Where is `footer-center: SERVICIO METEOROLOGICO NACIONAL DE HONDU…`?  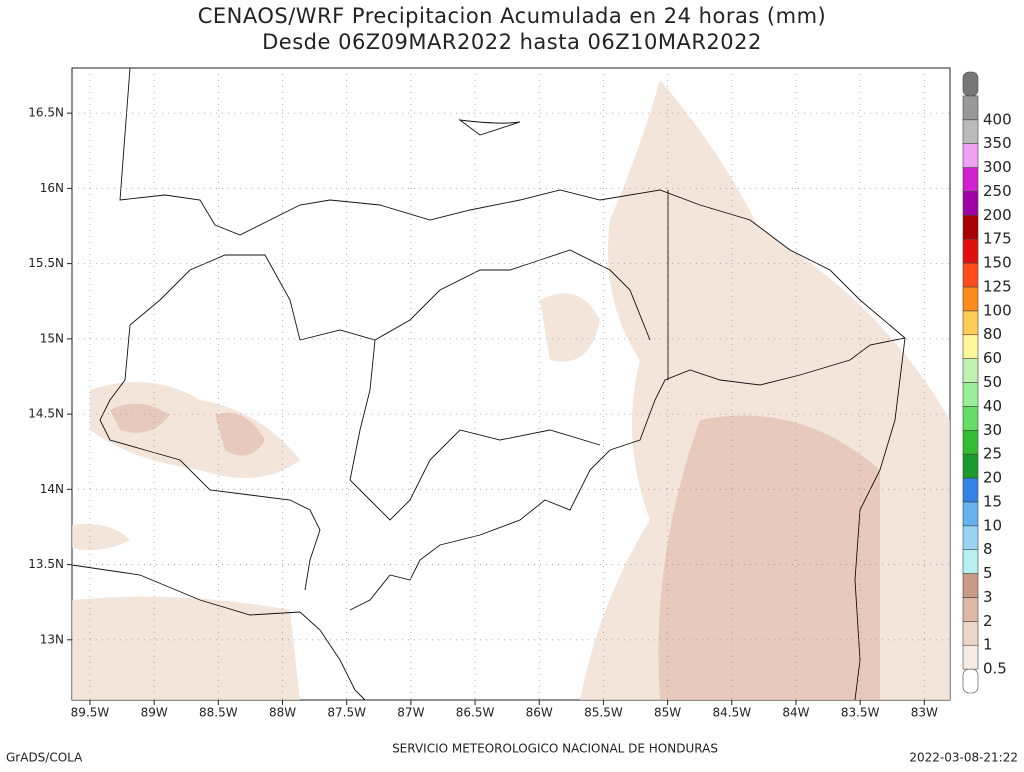
footer-center: SERVICIO METEOROLOGICO NACIONAL DE HONDU… is located at coordinates (555, 749).